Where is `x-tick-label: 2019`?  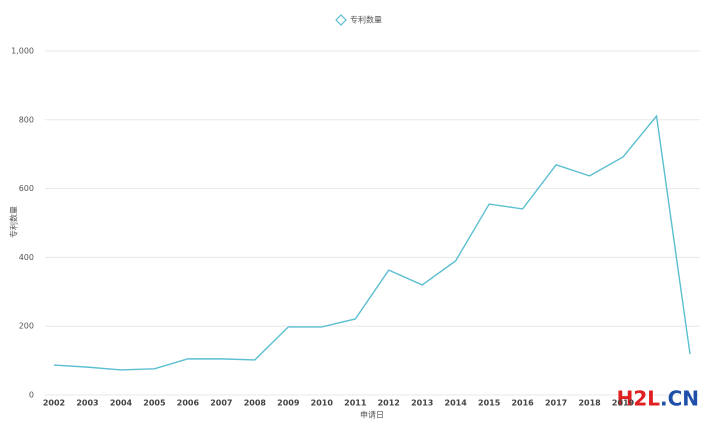 x-tick-label: 2019 is located at coordinates (623, 403).